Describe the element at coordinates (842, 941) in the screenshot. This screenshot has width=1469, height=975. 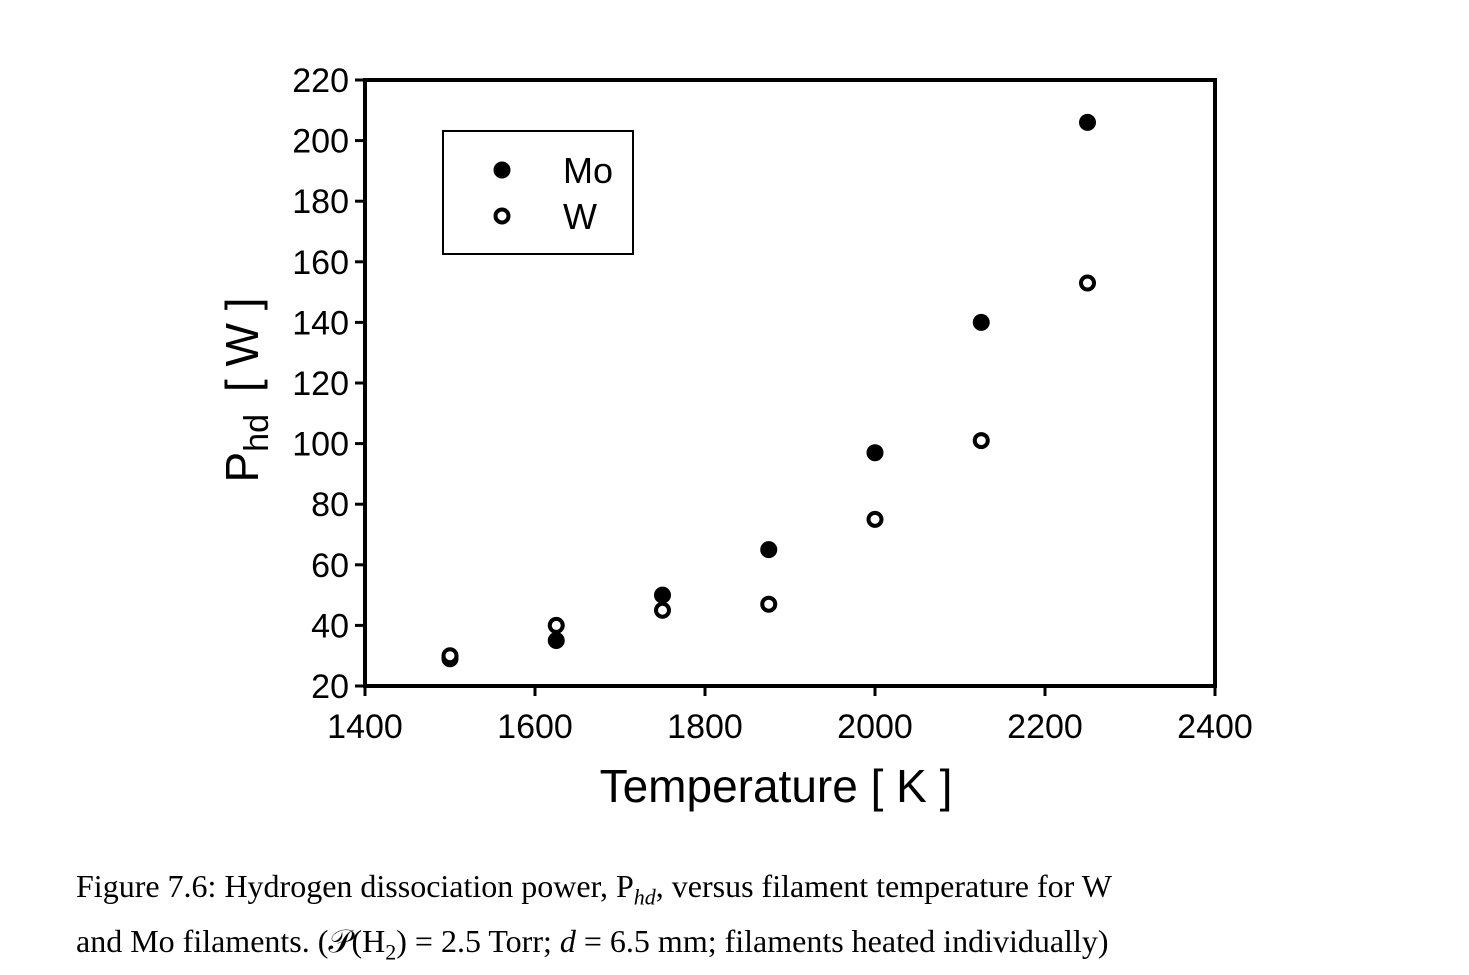
I see `caption-text-2d: = 6.5 mm; filaments heated individually)` at that location.